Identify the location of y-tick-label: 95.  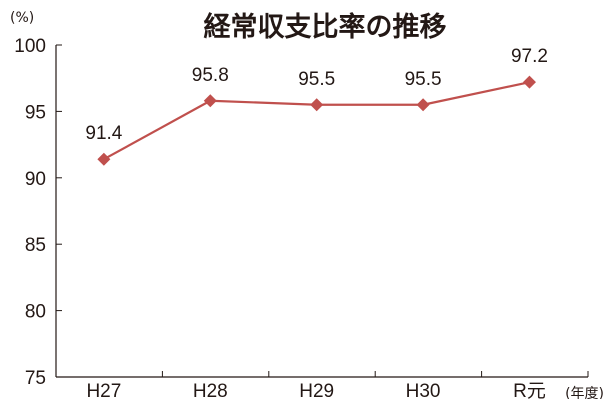
(35, 112).